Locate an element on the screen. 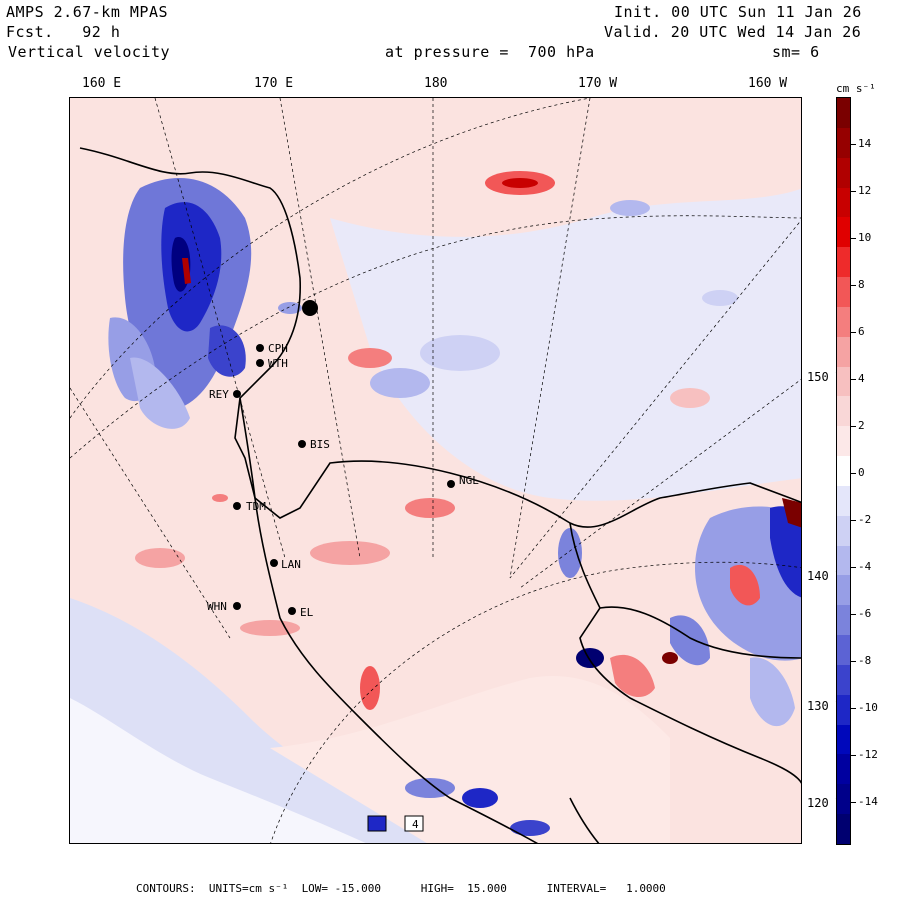  colorbar-tick-label: -2 is located at coordinates (865, 519).